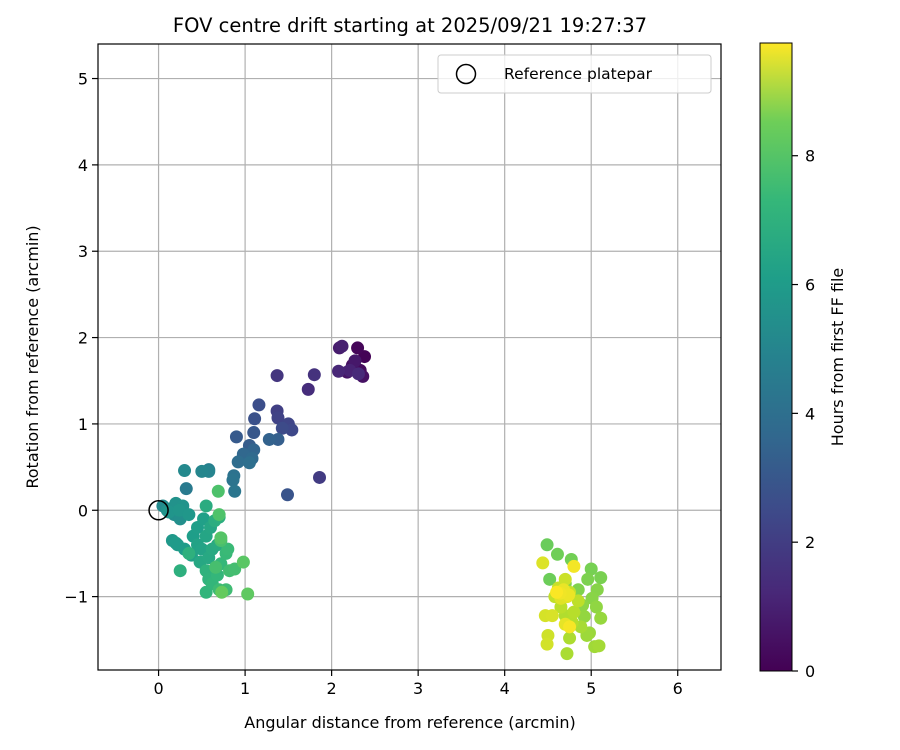 The height and width of the screenshot is (750, 900). I want to click on legend-box, so click(574, 74).